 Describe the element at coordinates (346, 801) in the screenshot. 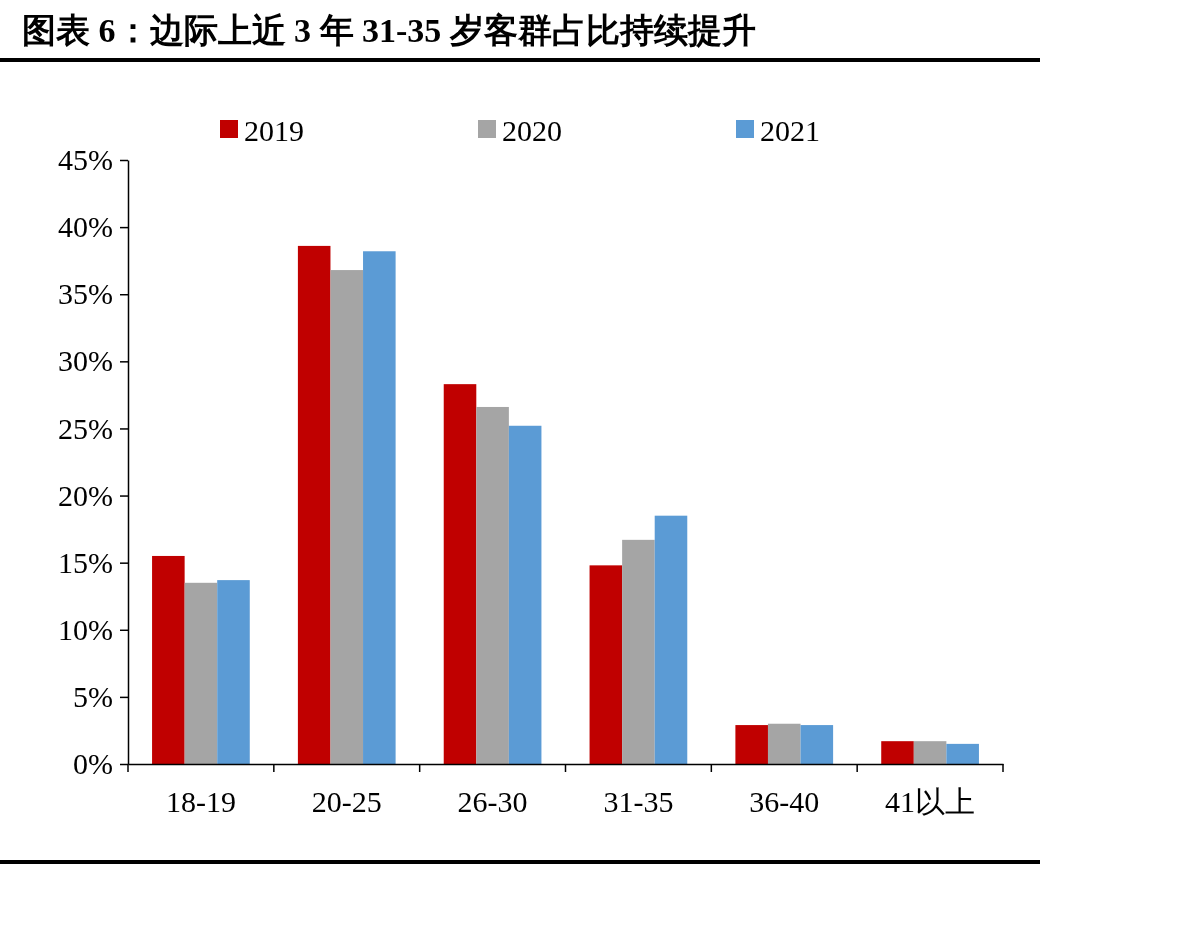

I see `x-tick-label: 20-25` at that location.